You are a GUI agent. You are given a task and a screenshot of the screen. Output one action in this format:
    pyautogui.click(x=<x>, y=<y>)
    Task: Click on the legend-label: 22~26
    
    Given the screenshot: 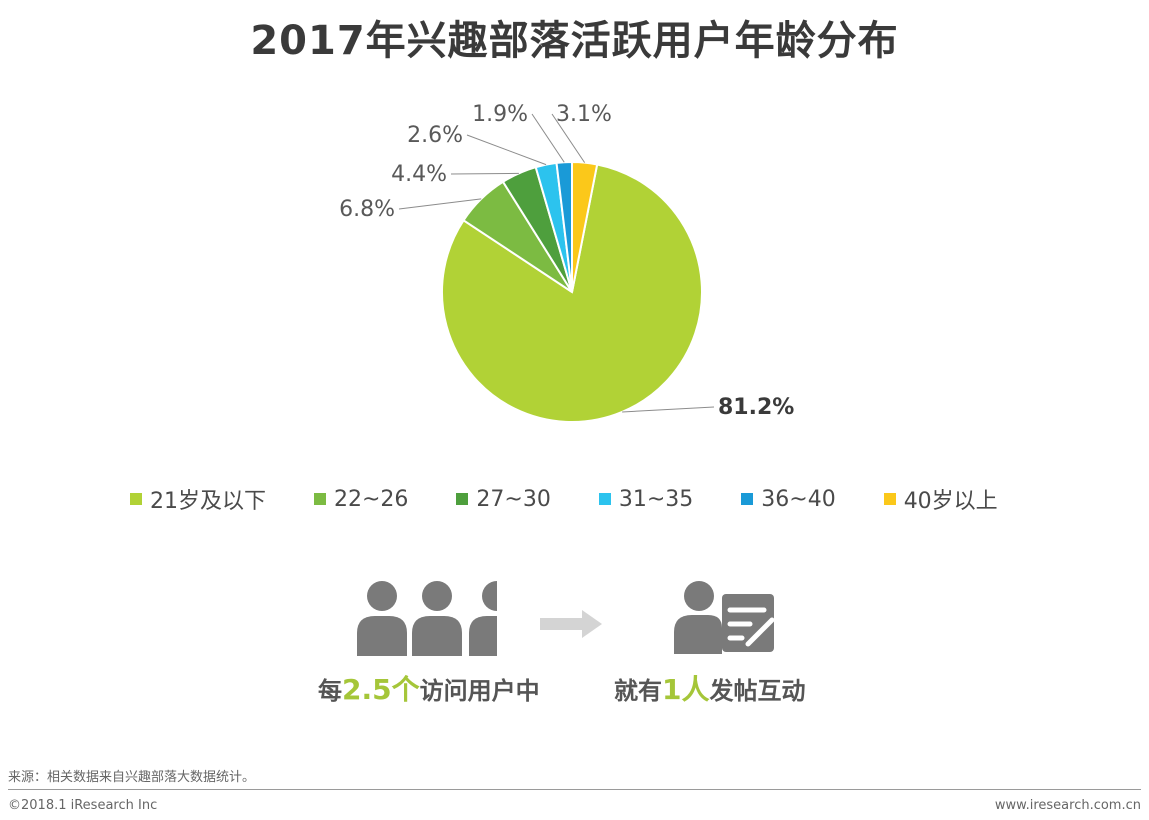 What is the action you would take?
    pyautogui.click(x=371, y=499)
    